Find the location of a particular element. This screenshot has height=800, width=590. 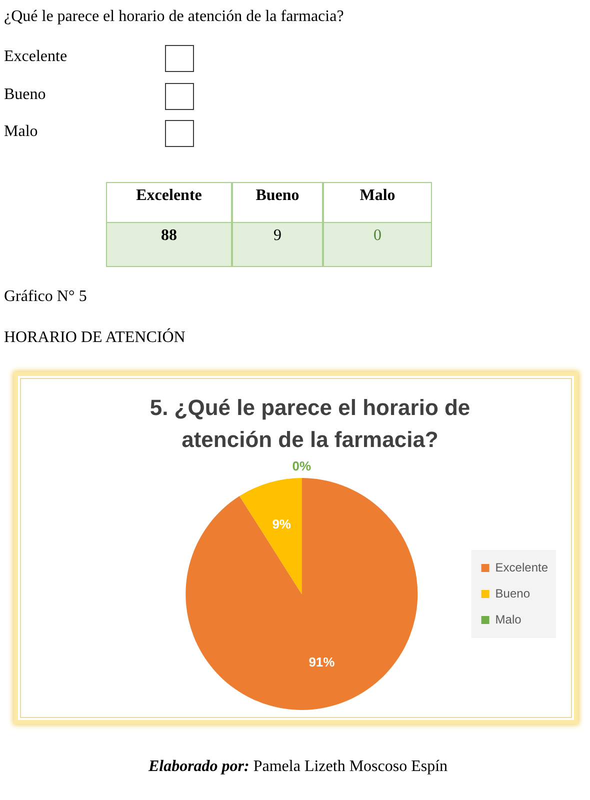

text: ¿Qué le parece el horario de atención de la farmacia? is located at coordinates (174, 16).